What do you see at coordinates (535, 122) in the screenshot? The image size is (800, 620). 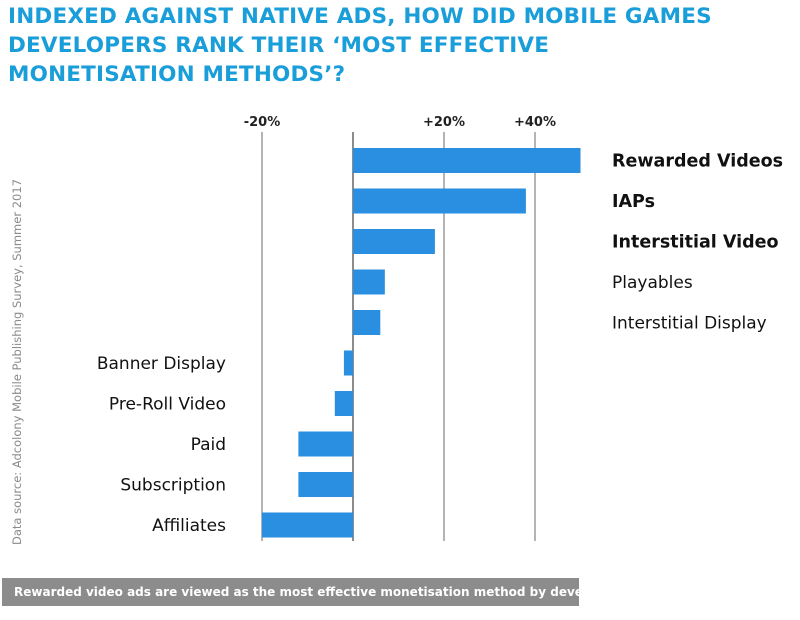 I see `x-tick-label: +40%` at bounding box center [535, 122].